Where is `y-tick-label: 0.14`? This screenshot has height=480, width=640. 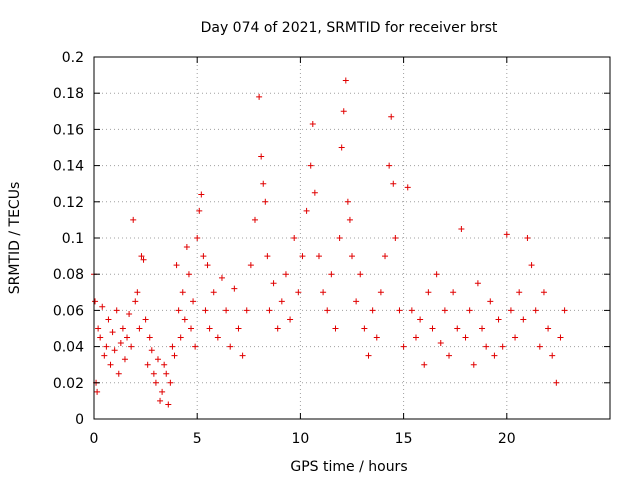
y-tick-label: 0.14 is located at coordinates (68, 167).